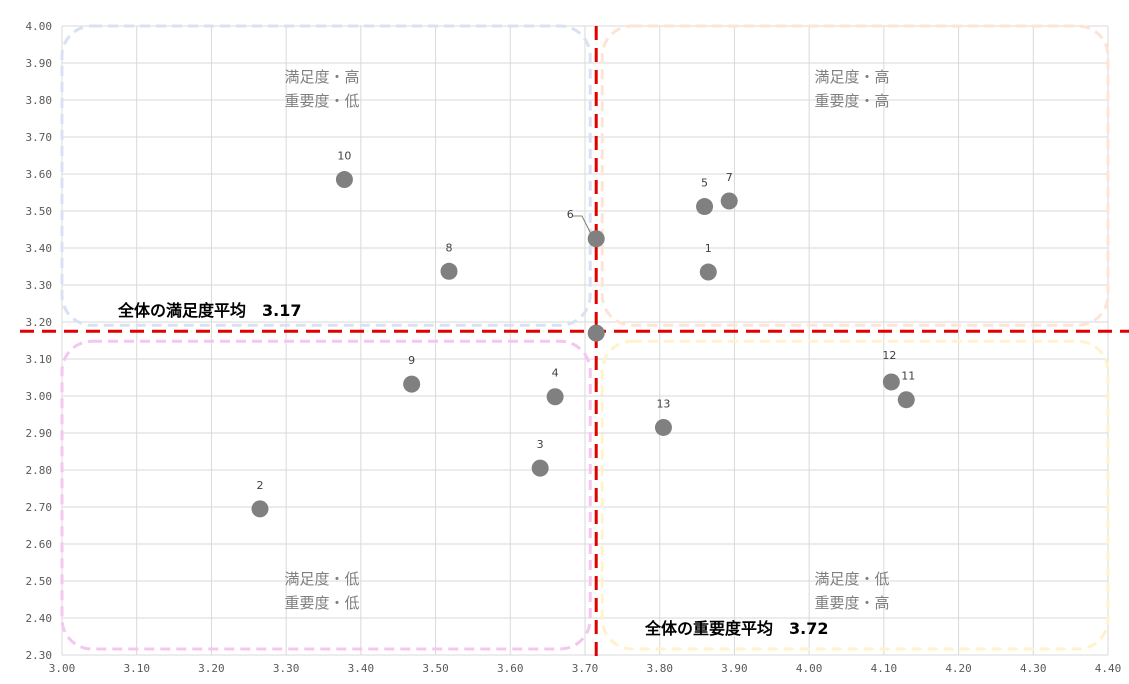 Image resolution: width=1129 pixels, height=684 pixels. Describe the element at coordinates (582, 225) in the screenshot. I see `point-6-leader-line` at that location.